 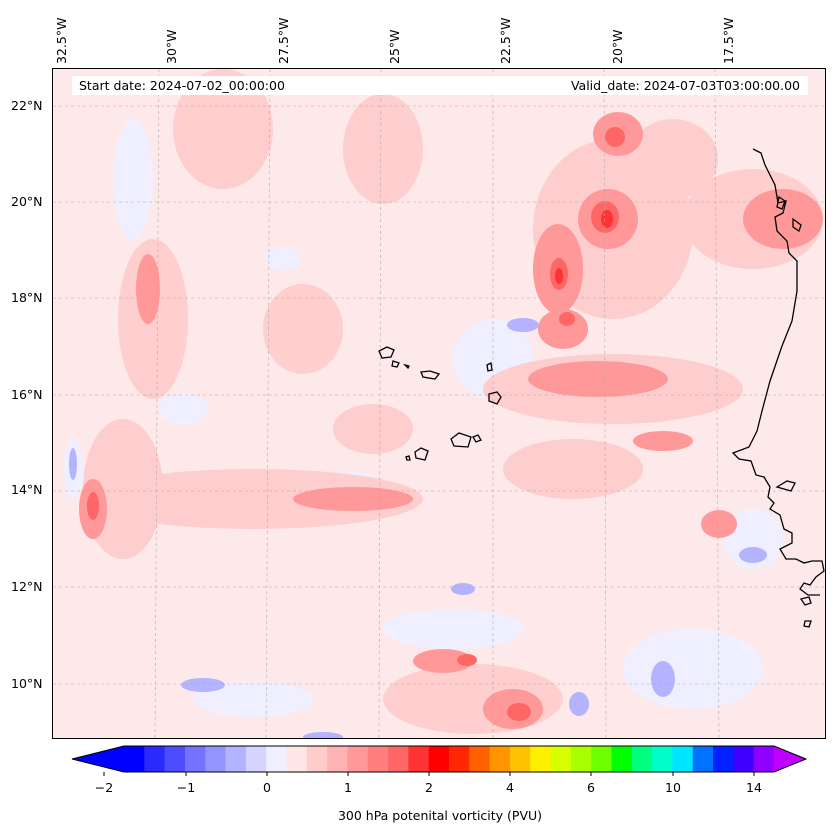 I want to click on lat-label-12n: 12°N, so click(x=27, y=586).